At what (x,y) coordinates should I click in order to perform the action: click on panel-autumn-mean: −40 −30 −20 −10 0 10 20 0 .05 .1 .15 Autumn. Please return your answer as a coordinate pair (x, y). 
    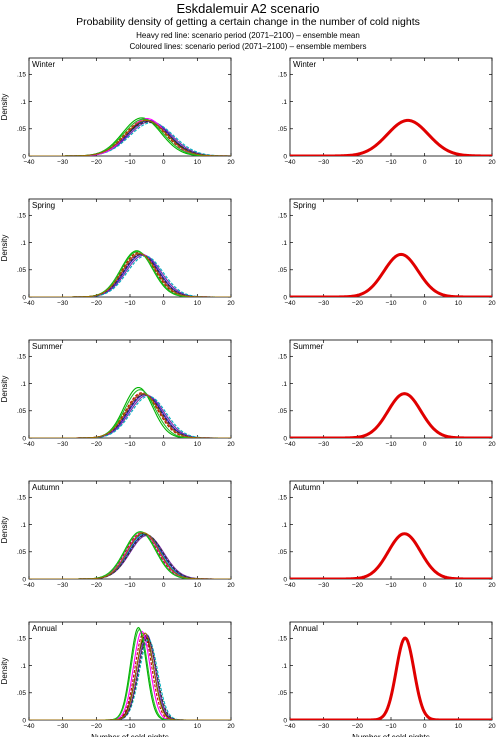
    Looking at the image, I should click on (387, 534).